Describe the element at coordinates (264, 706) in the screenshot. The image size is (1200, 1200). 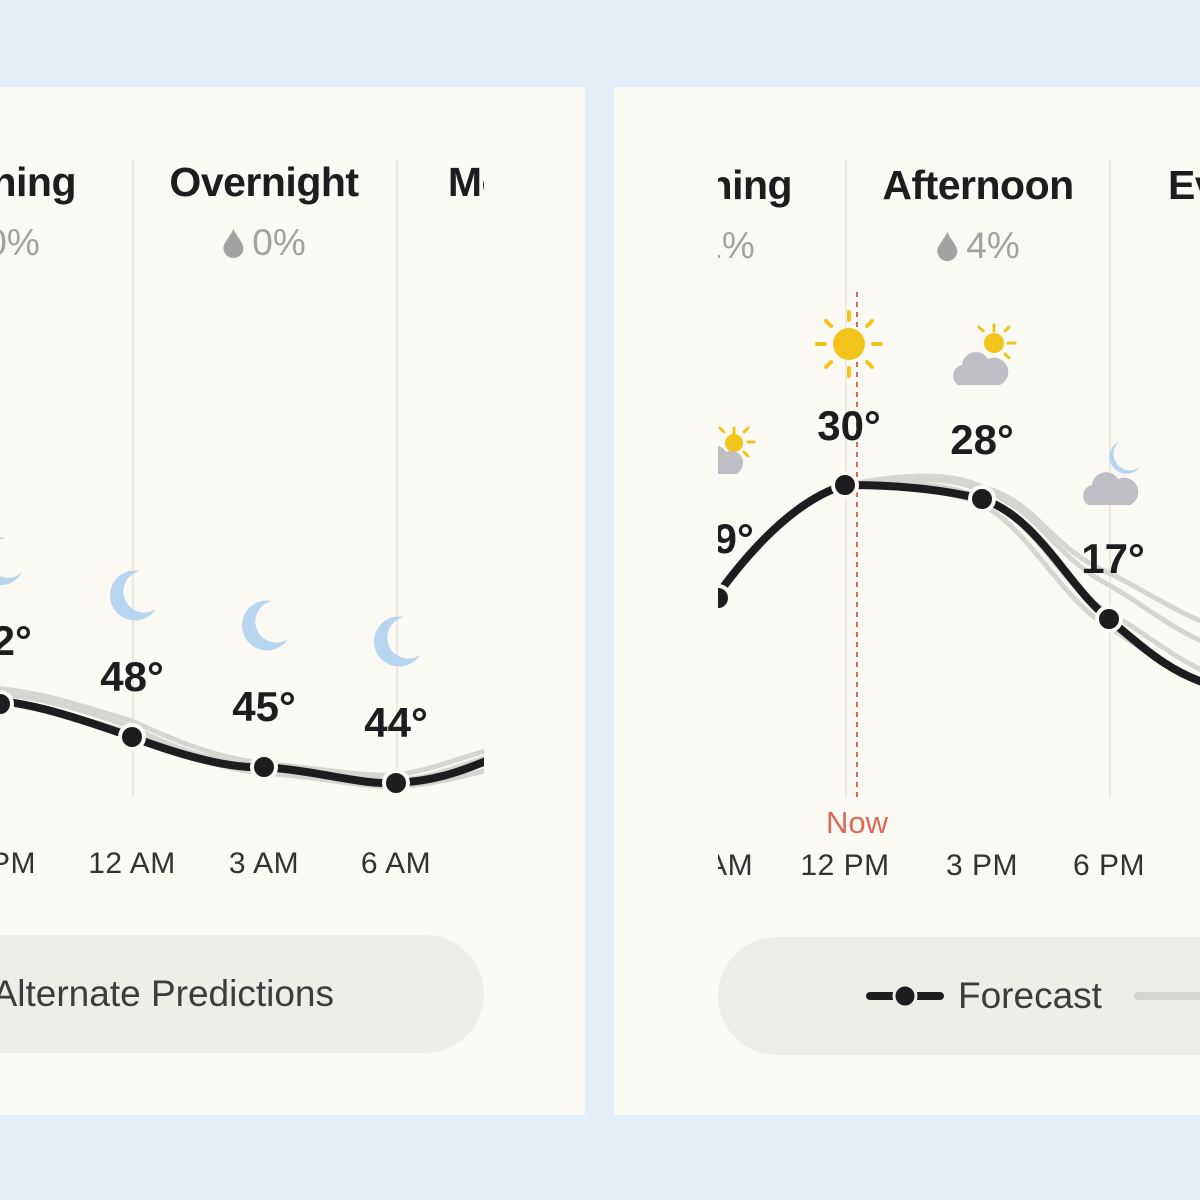
I see `temperature-label: 45°` at that location.